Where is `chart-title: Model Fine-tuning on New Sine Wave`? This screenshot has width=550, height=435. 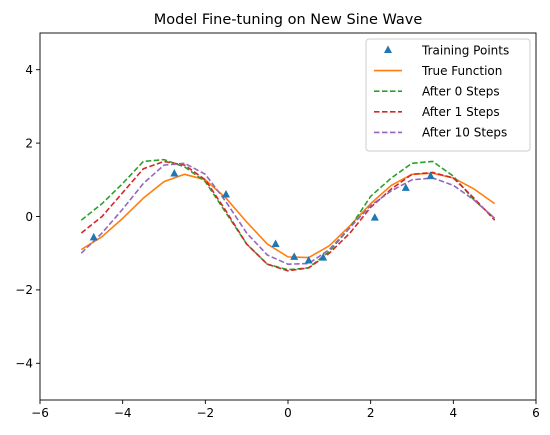
chart-title: Model Fine-tuning on New Sine Wave is located at coordinates (288, 20).